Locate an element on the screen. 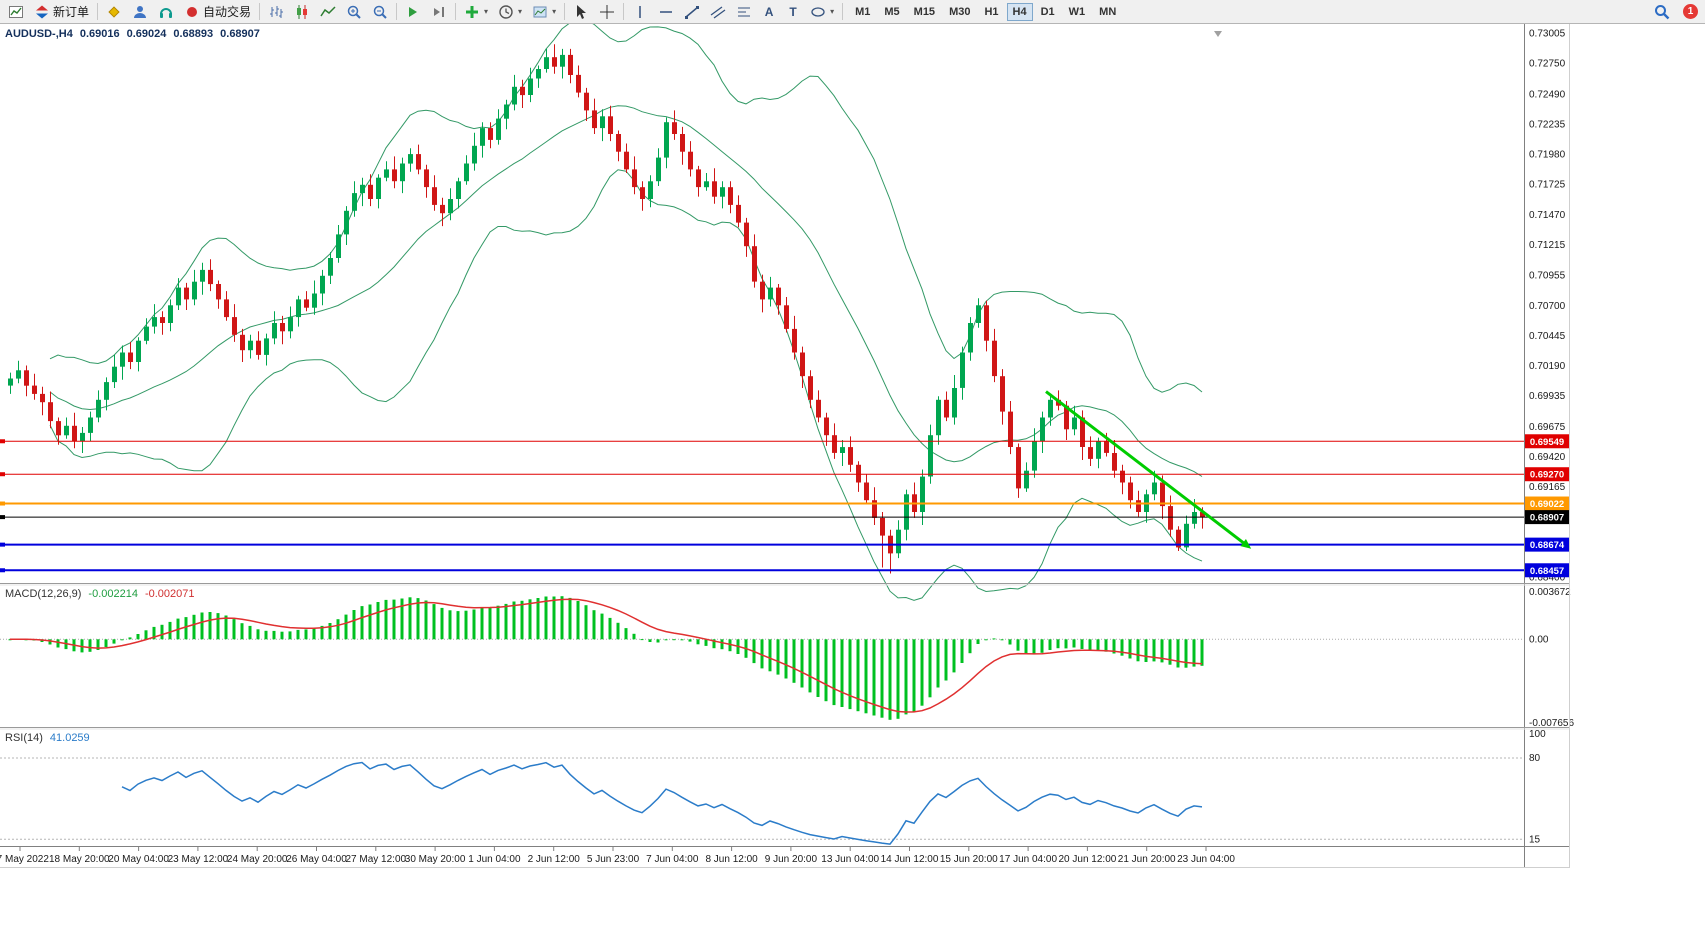 The width and height of the screenshot is (1705, 947). price-tag-0.68907: 0.68907 is located at coordinates (1547, 517).